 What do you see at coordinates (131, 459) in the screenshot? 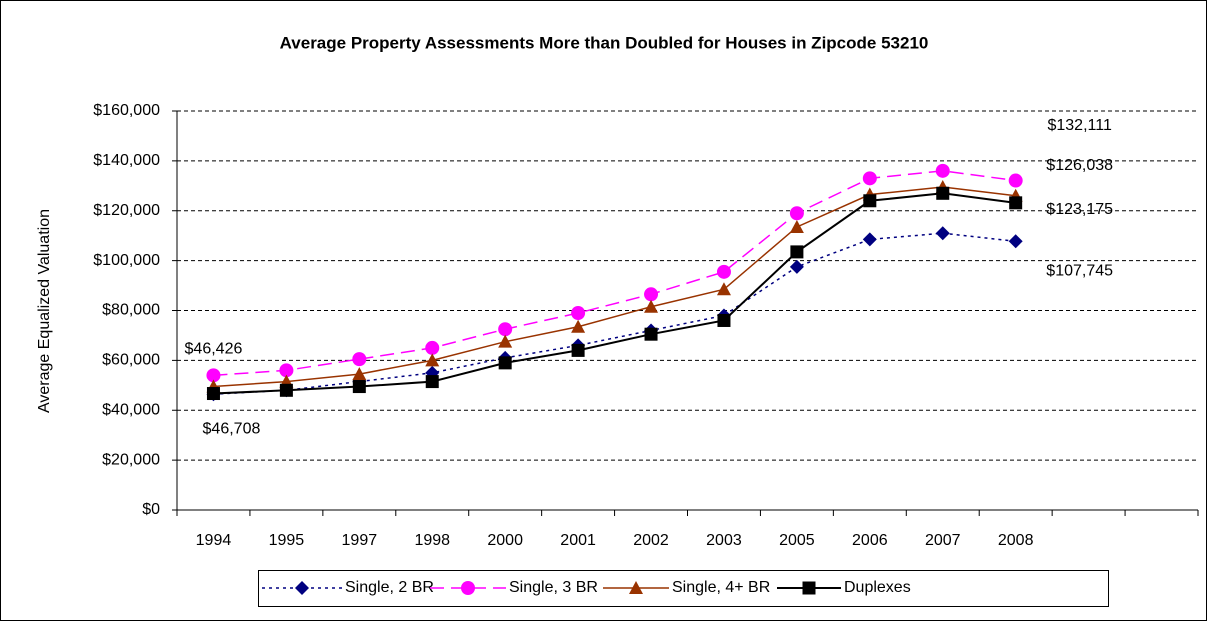
I see `y-tick-label: $20,000` at bounding box center [131, 459].